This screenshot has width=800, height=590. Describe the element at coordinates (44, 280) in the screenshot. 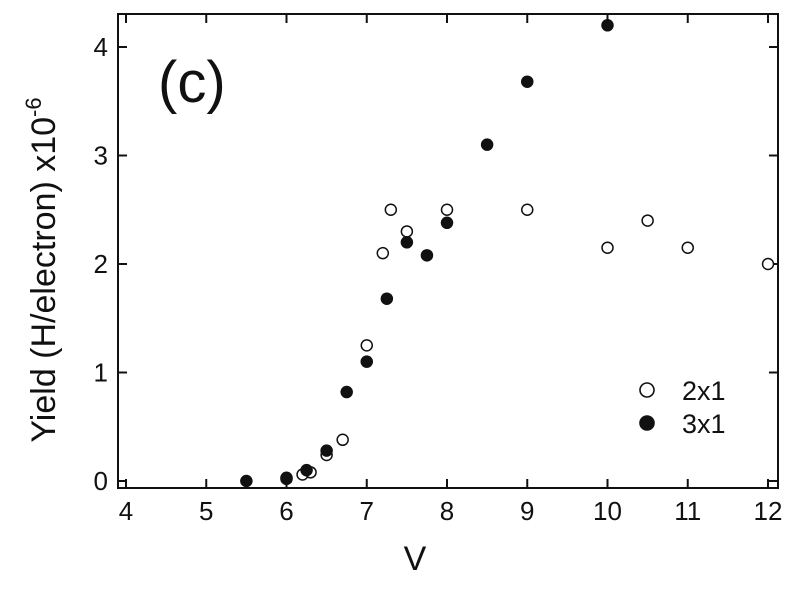

I see `y-axis-title-main: Yield (H/electron) x10` at that location.